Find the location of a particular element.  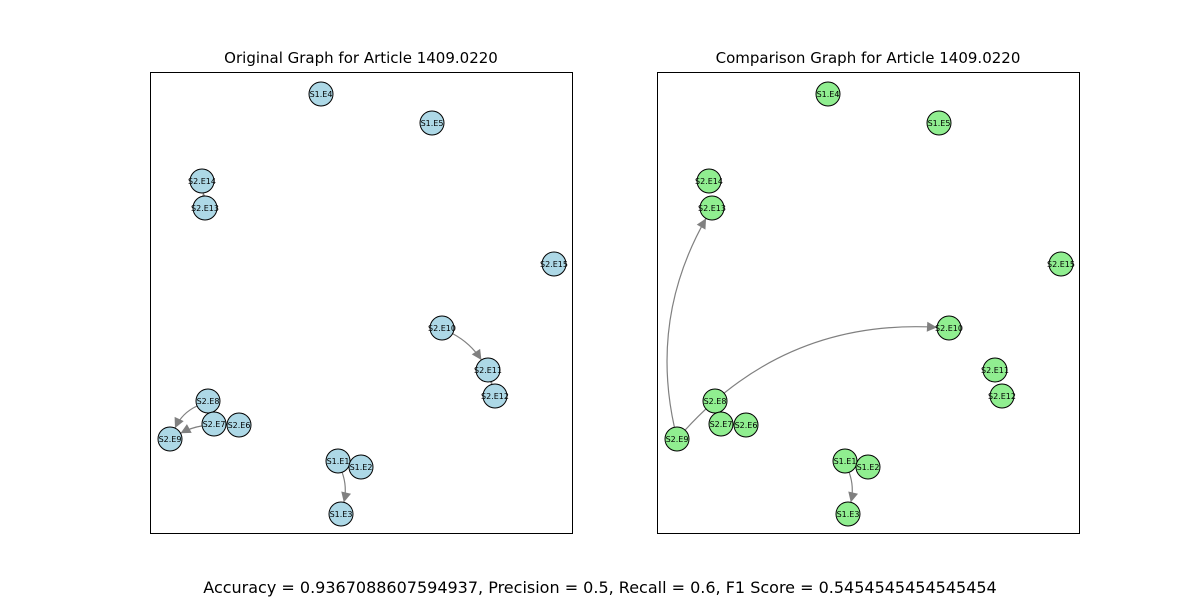

comparison-node-label: S2.E6 is located at coordinates (746, 425).